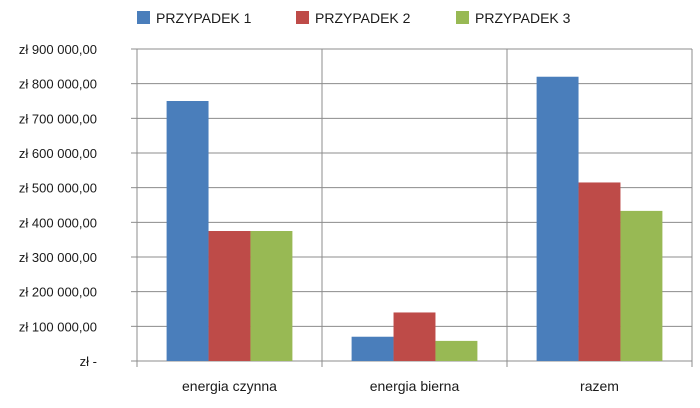  I want to click on legend-label: PRZYPADEK 1, so click(204, 18).